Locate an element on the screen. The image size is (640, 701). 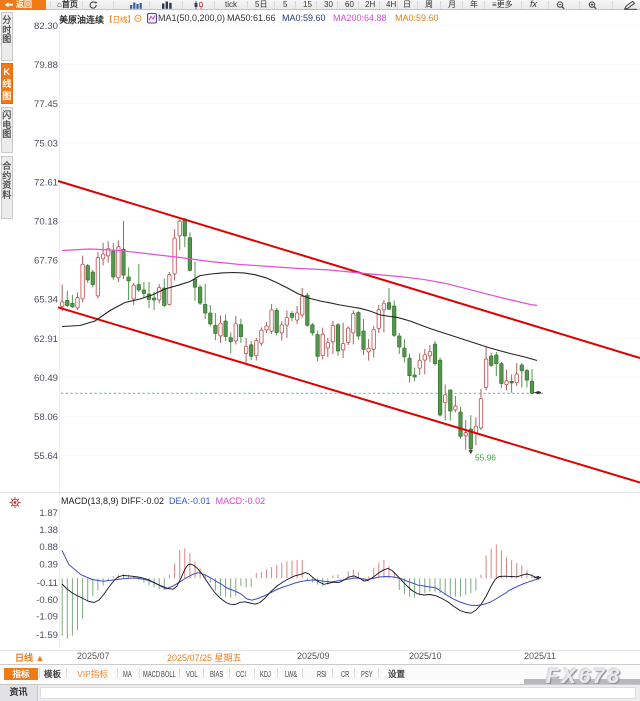
svg-text: 60.49 is located at coordinates (46, 378).